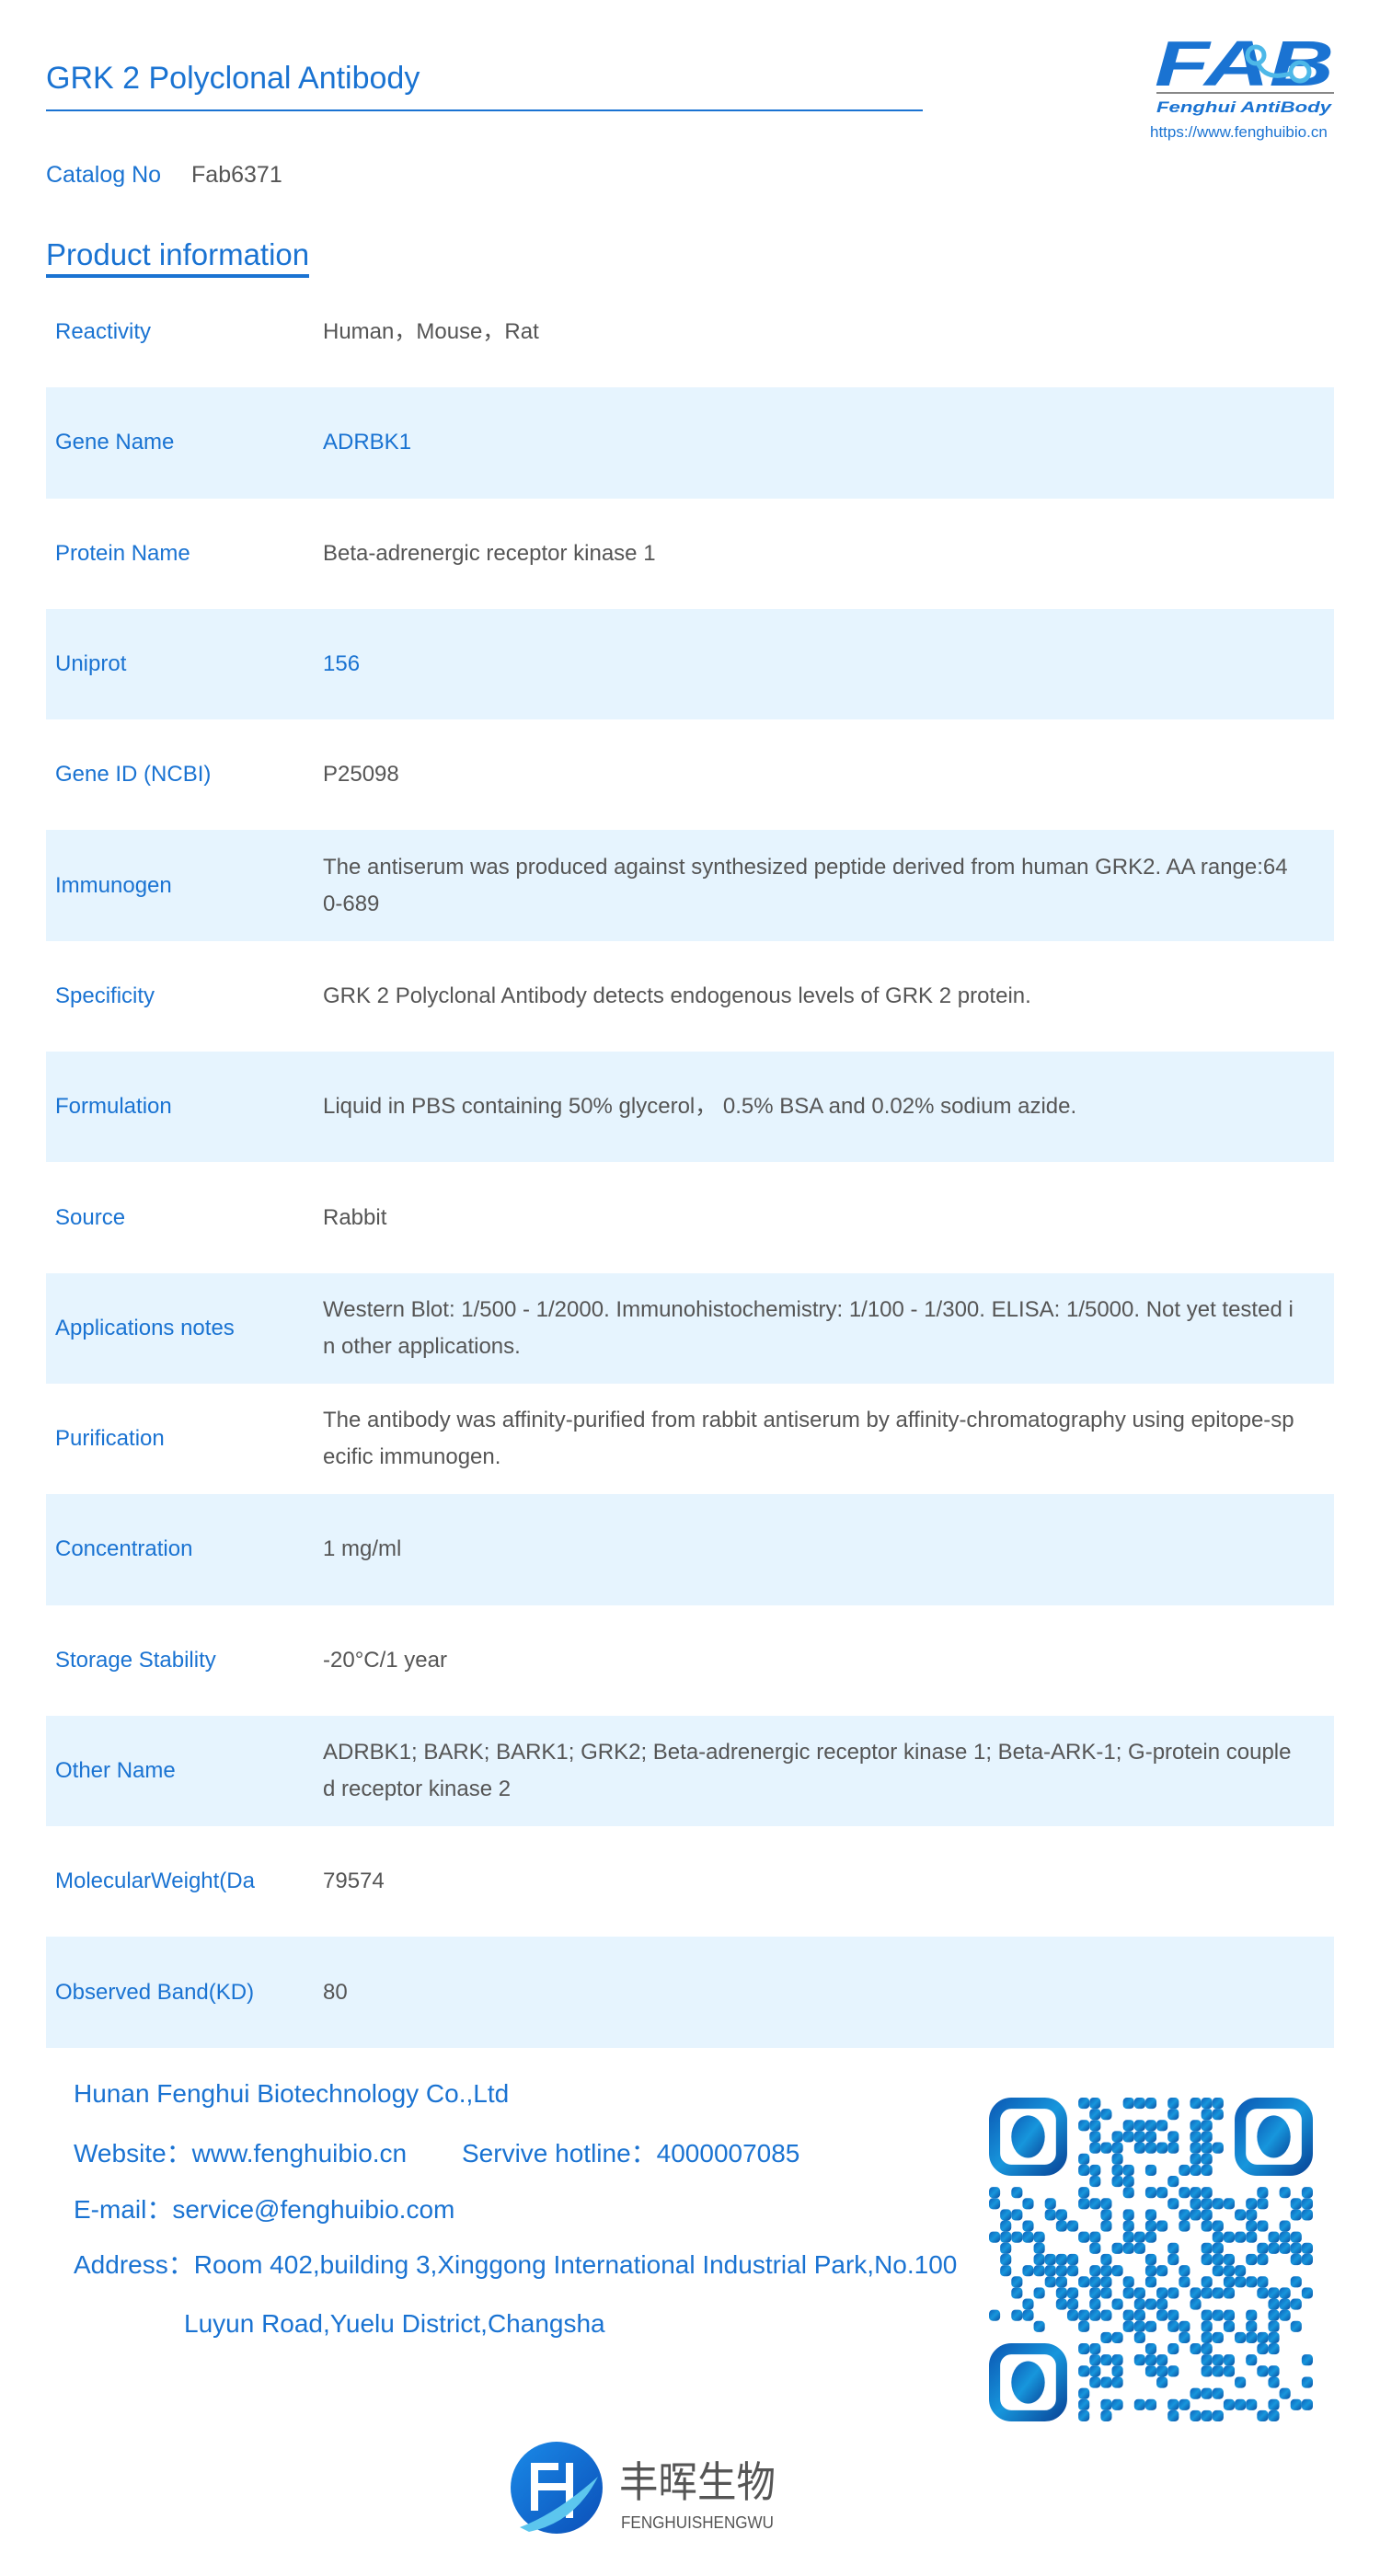 The image size is (1380, 2576). Describe the element at coordinates (164, 175) in the screenshot. I see `catalog-number: Catalog No Fab6371` at that location.